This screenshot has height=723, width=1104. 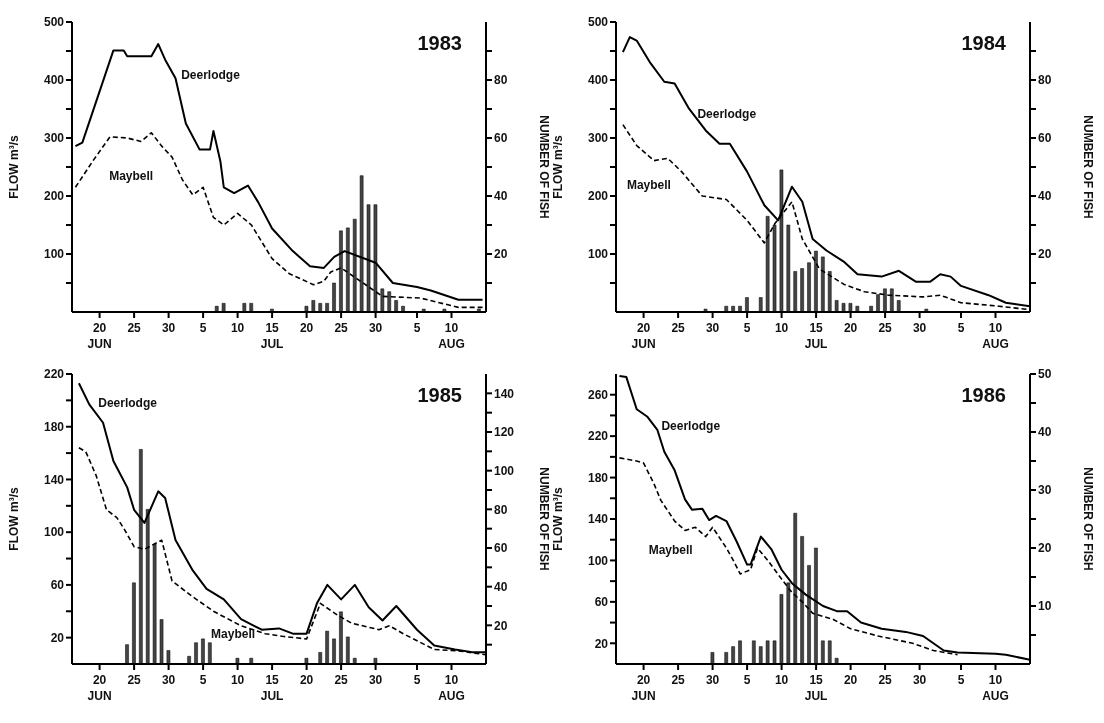 I want to click on y2-tick-label: 120, so click(x=504, y=432).